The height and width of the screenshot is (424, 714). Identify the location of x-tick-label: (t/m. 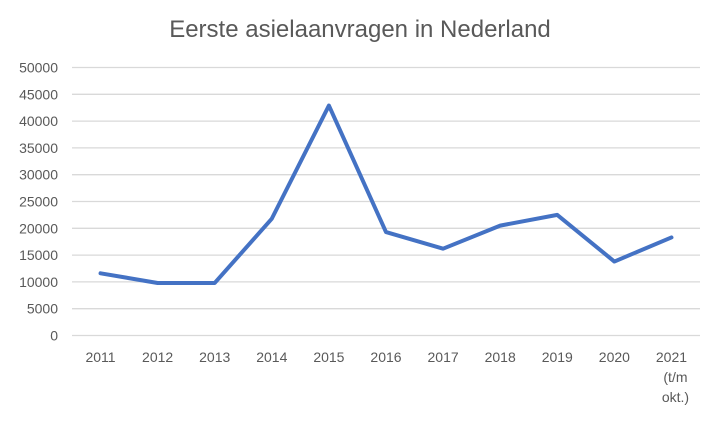
(675, 377).